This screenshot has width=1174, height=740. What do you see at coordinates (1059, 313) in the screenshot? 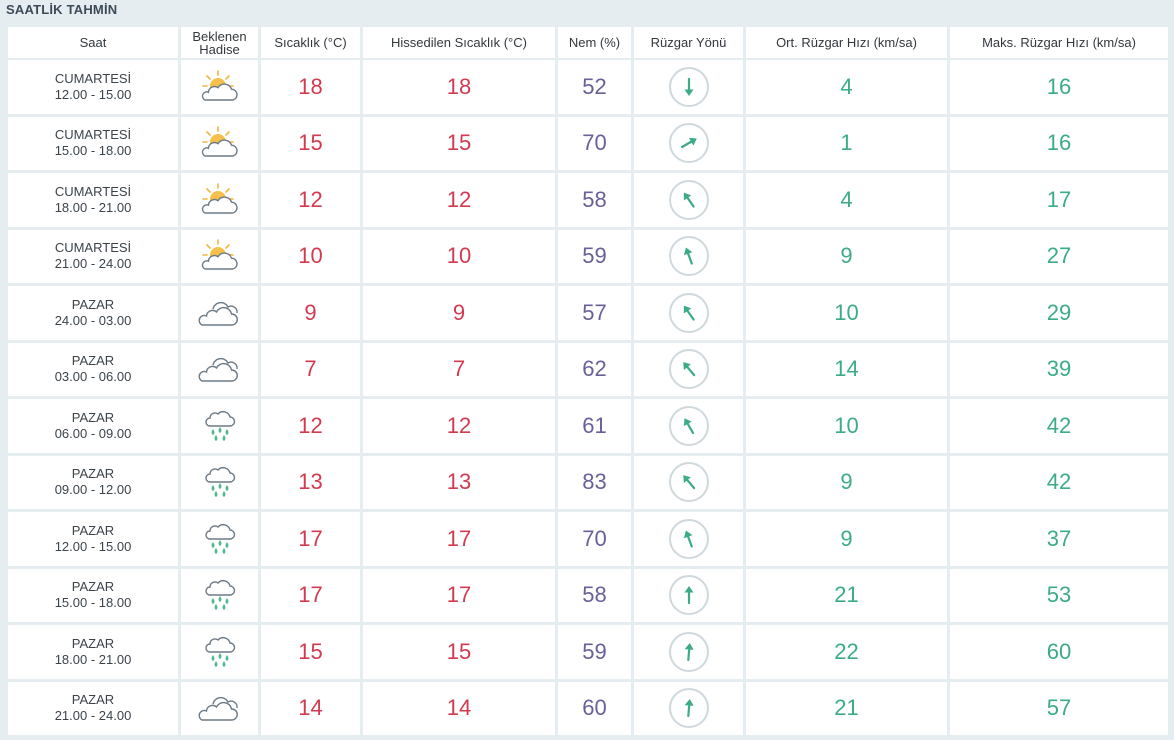
I see `max-wind-value: 29` at bounding box center [1059, 313].